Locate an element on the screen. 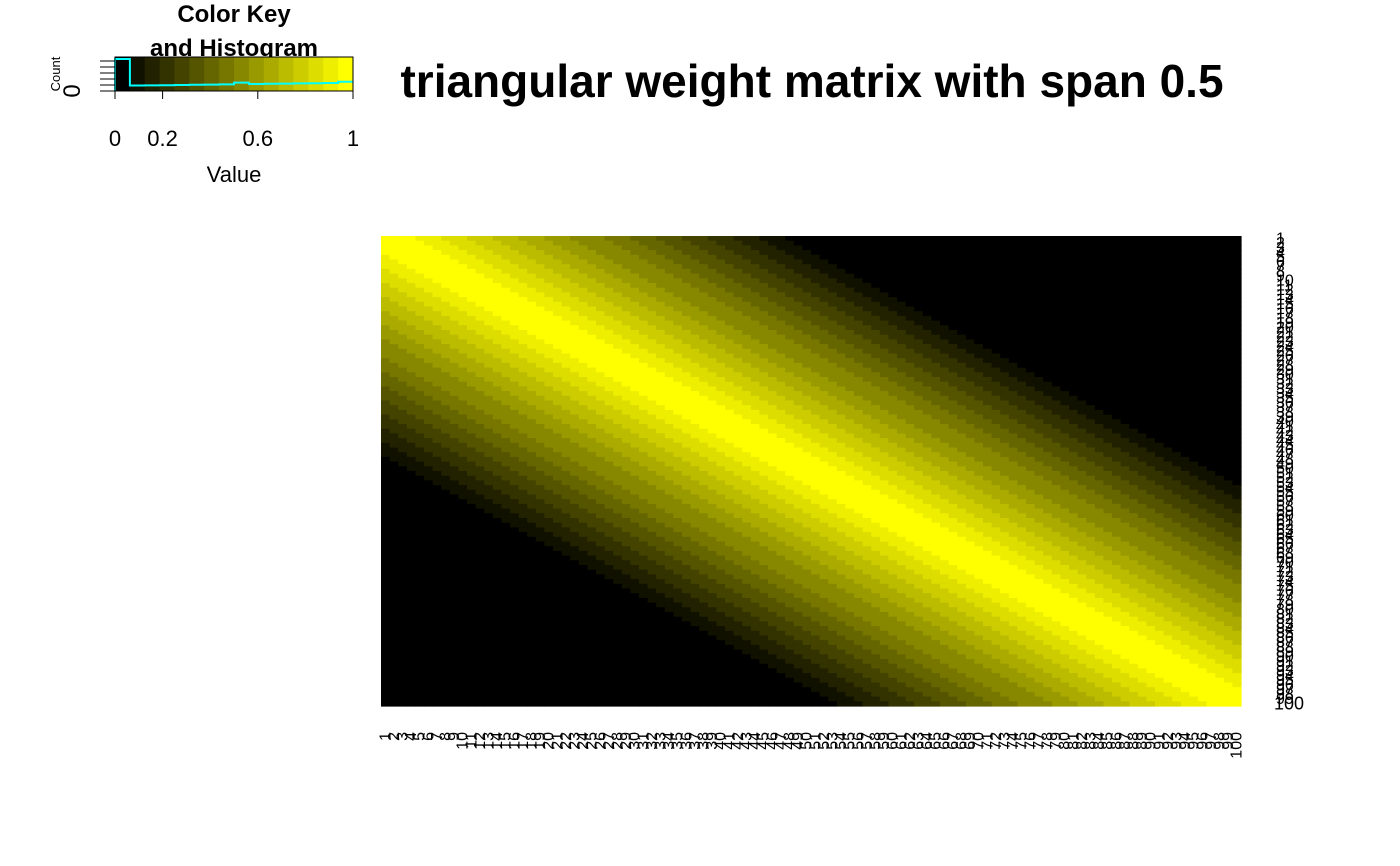 This screenshot has height=866, width=1400. color-key-bin is located at coordinates (137, 74).